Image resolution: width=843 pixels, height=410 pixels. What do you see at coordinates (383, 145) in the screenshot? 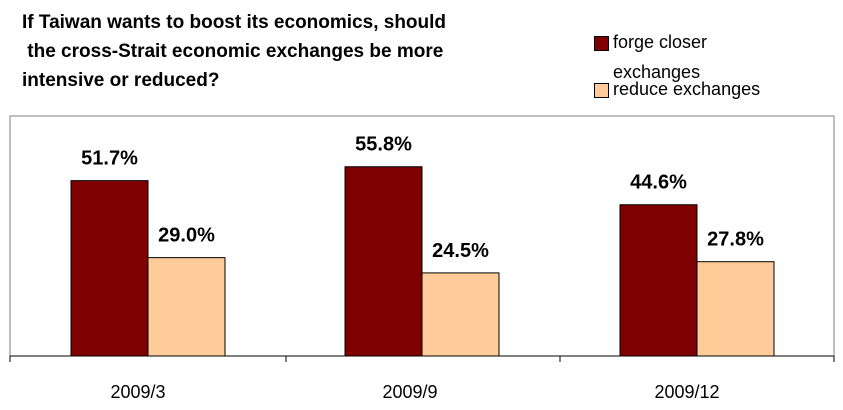
I see `data-label-forge-closer-2009-9: 55.8%` at bounding box center [383, 145].